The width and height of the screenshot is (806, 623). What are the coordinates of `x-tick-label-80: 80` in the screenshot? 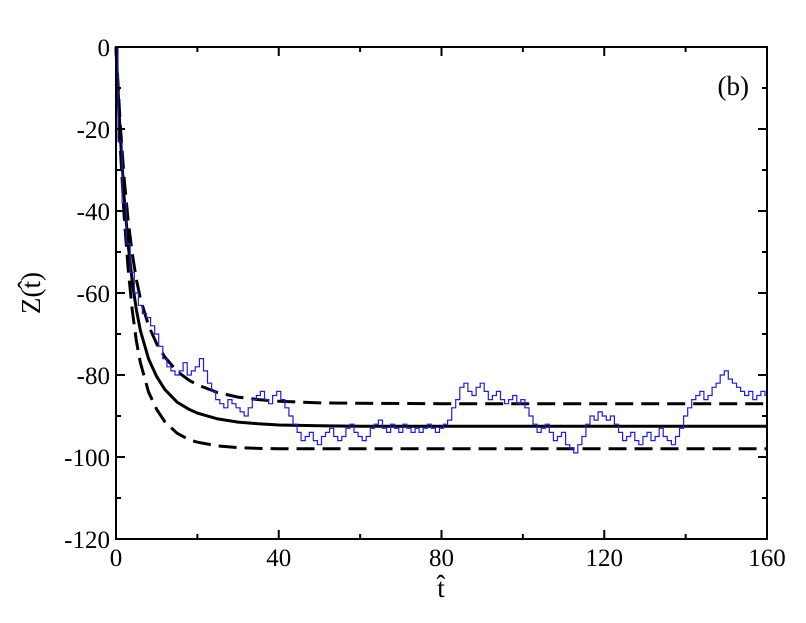 It's located at (441, 558).